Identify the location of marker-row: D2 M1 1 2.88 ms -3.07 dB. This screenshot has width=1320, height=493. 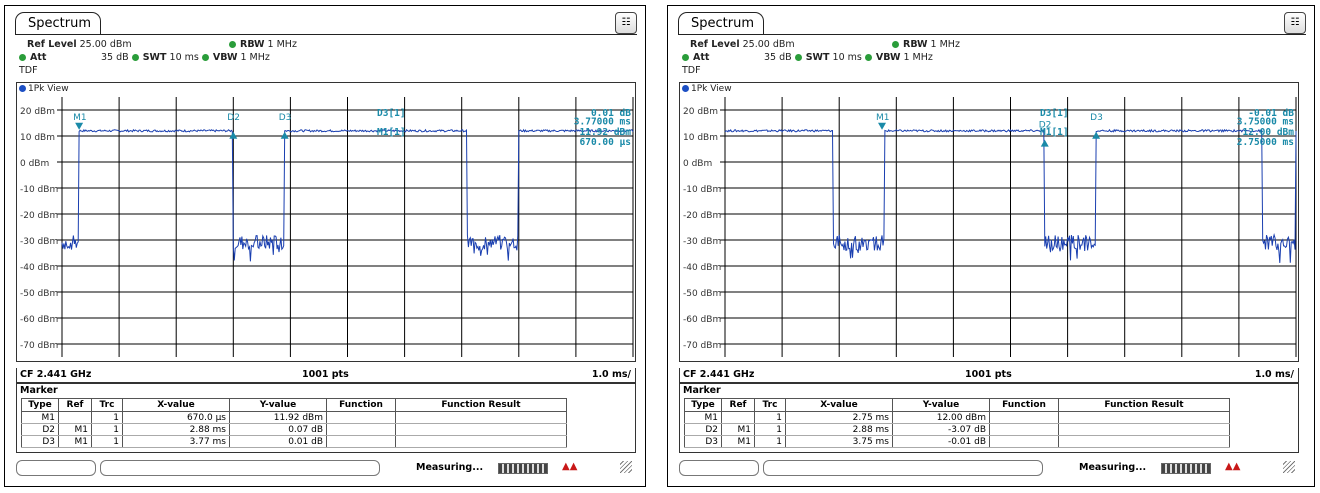
(957, 429).